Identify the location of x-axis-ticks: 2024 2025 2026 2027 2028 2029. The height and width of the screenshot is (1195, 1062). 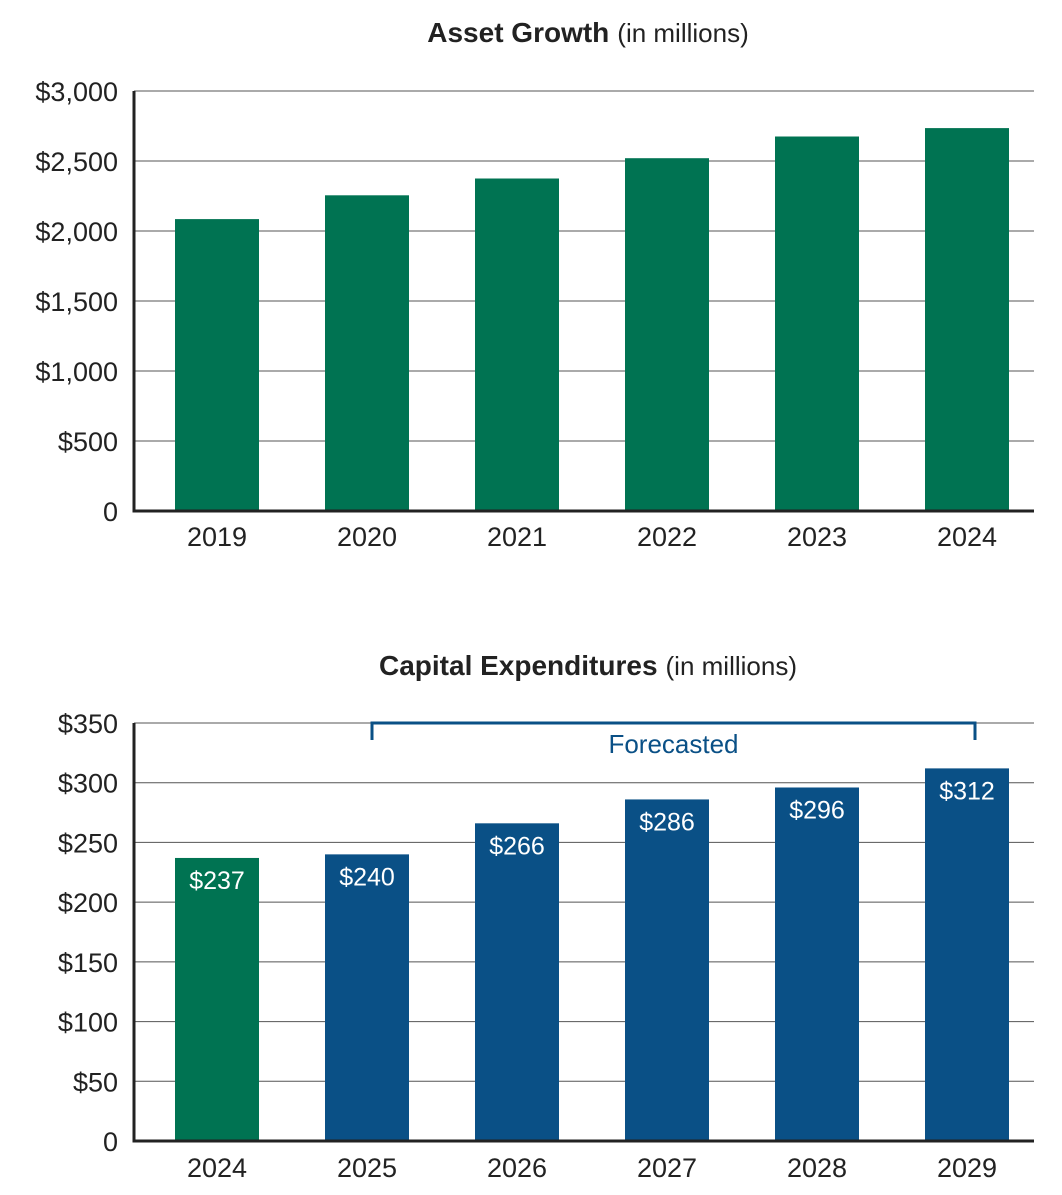
(592, 1168).